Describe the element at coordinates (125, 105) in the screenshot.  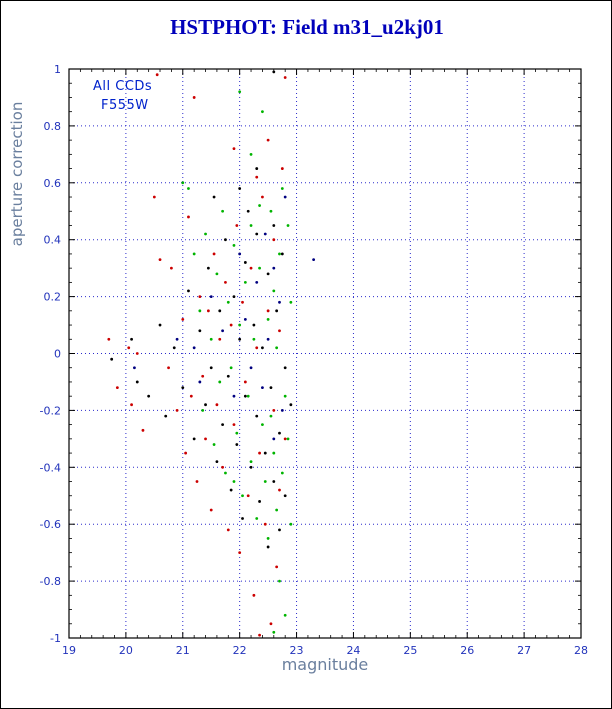
I see `annotation-filter-f555w: F555W` at that location.